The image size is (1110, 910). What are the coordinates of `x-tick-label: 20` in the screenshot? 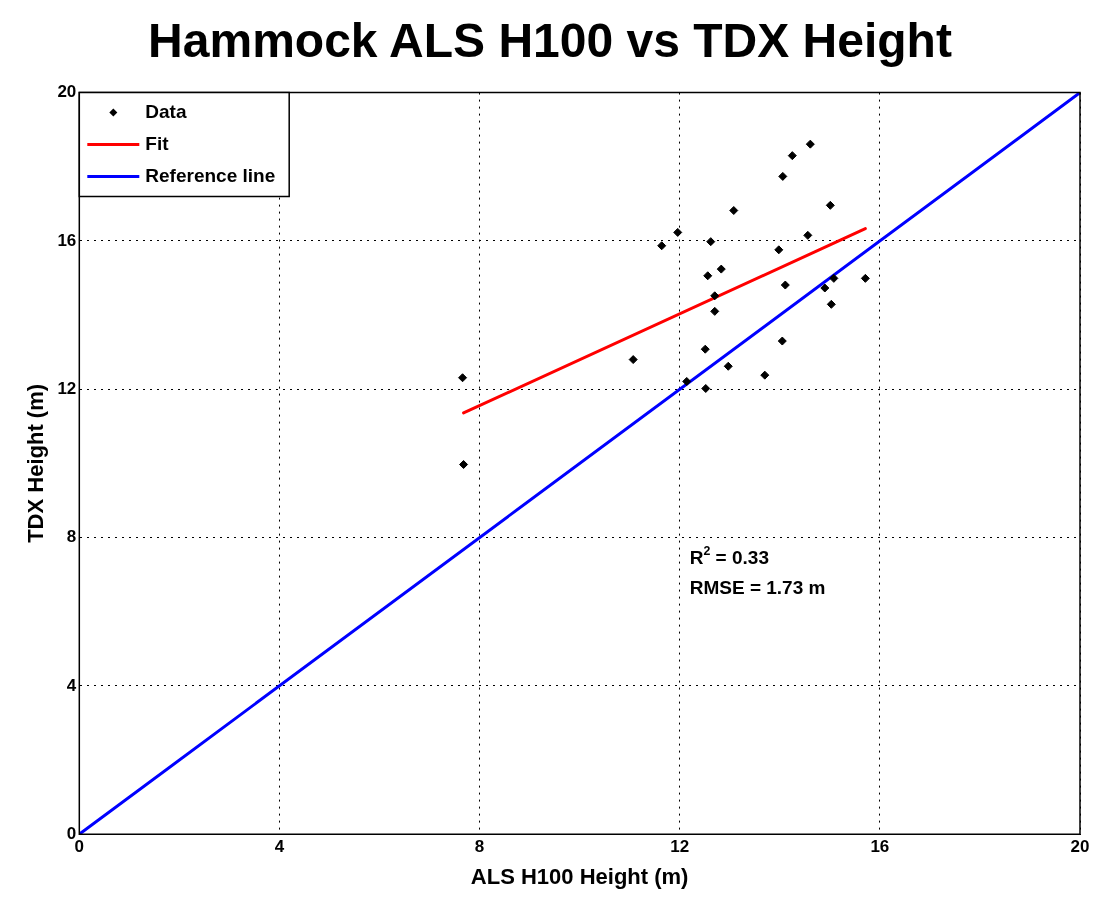 It's located at (1080, 847).